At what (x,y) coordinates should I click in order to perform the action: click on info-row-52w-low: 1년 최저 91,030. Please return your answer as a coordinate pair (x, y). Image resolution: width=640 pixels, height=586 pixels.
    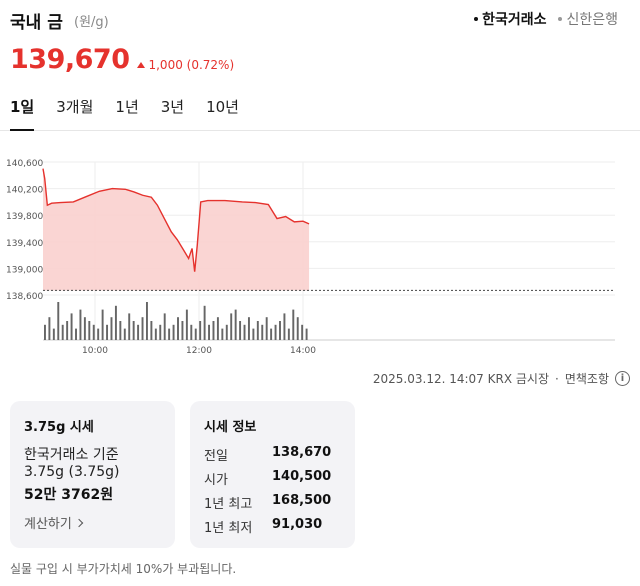
    Looking at the image, I should click on (274, 526).